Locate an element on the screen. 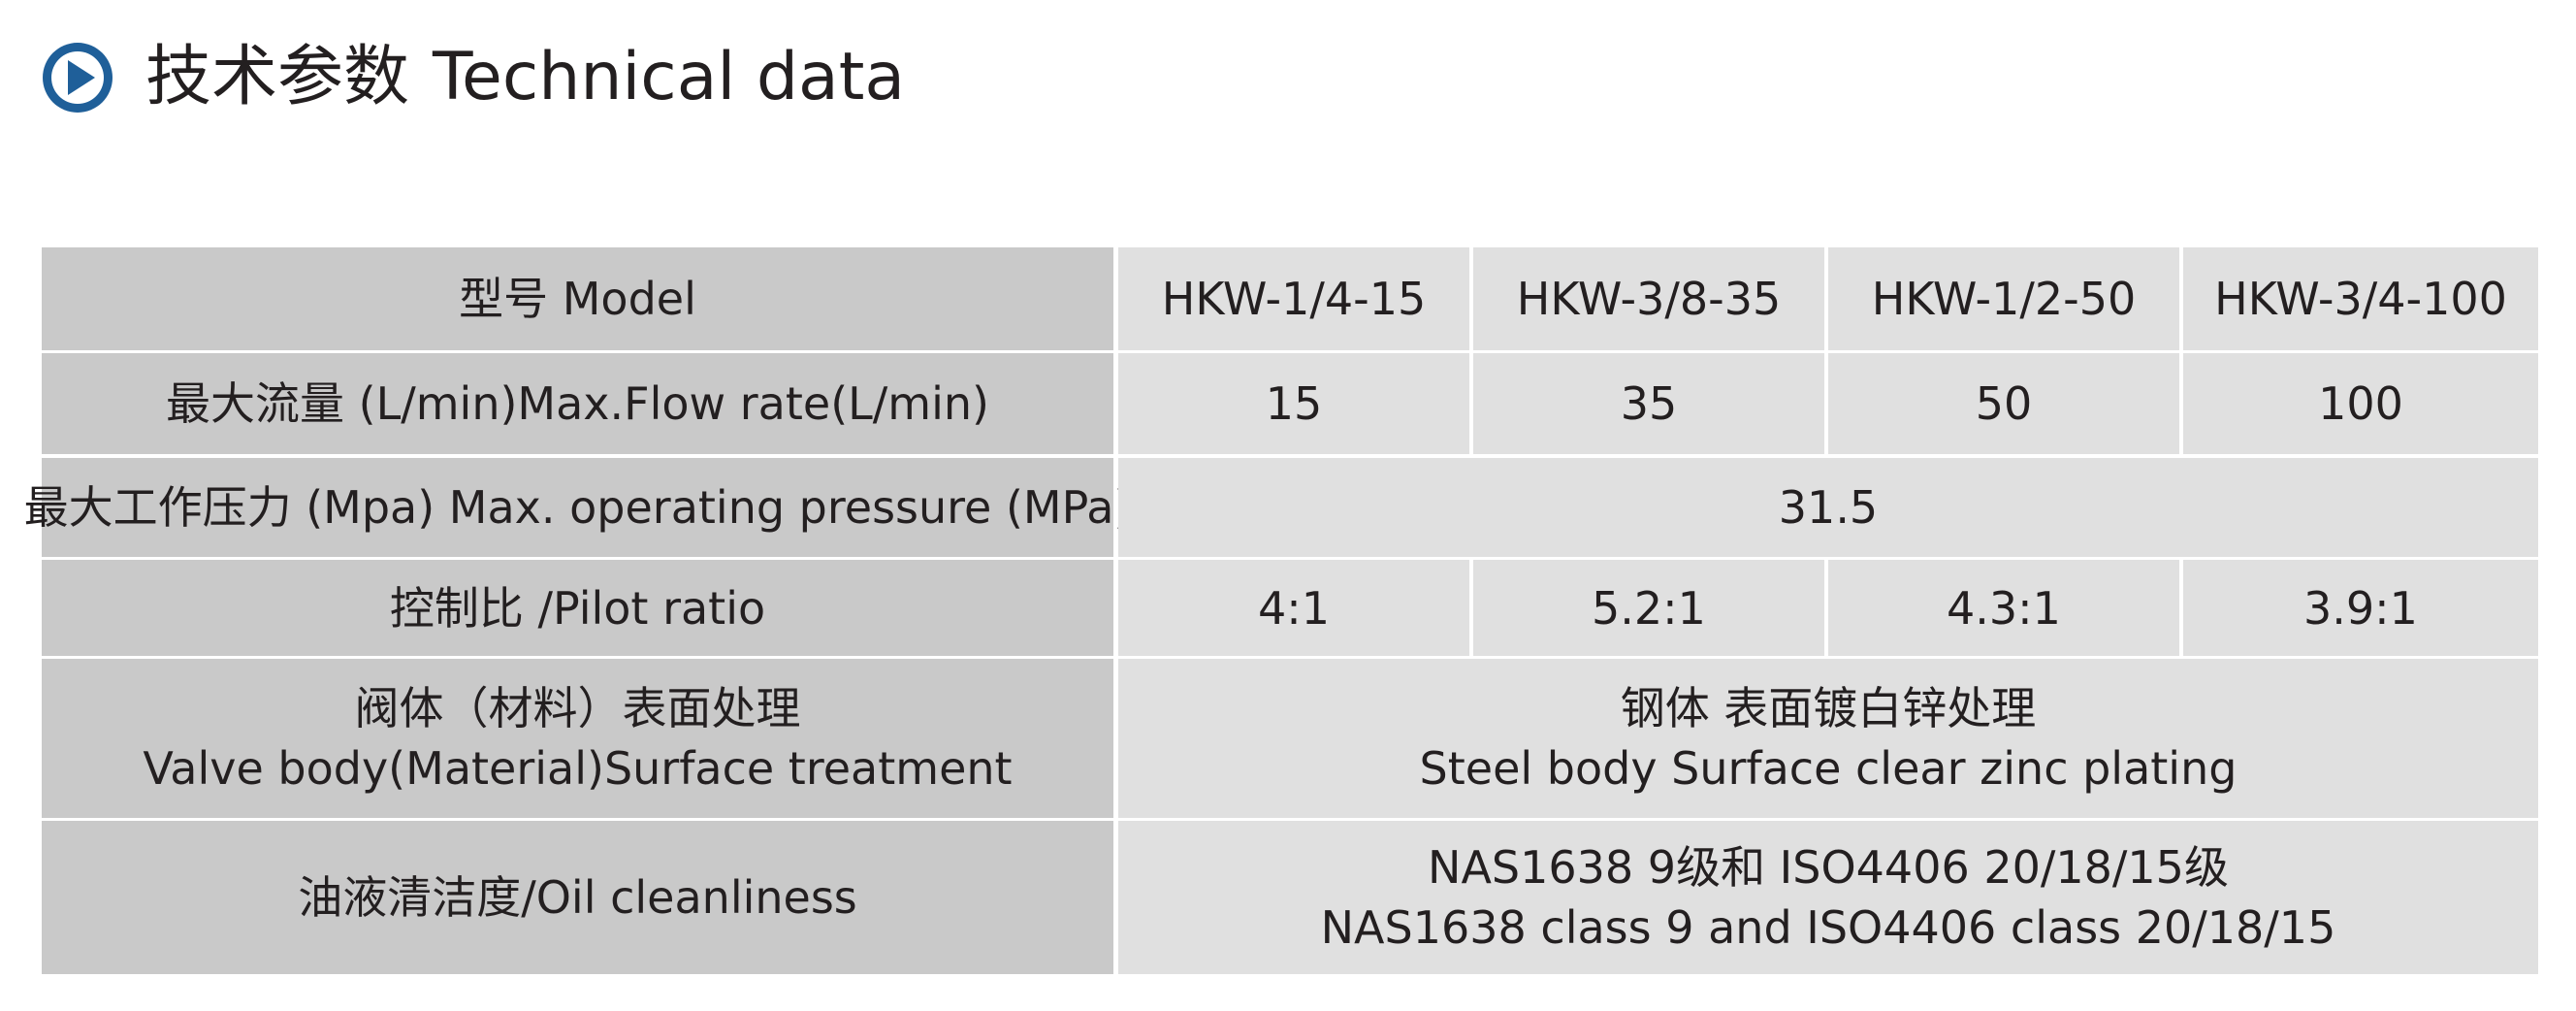 The height and width of the screenshot is (1011, 2576). section-title: 技术参数 Technical data is located at coordinates (525, 77).